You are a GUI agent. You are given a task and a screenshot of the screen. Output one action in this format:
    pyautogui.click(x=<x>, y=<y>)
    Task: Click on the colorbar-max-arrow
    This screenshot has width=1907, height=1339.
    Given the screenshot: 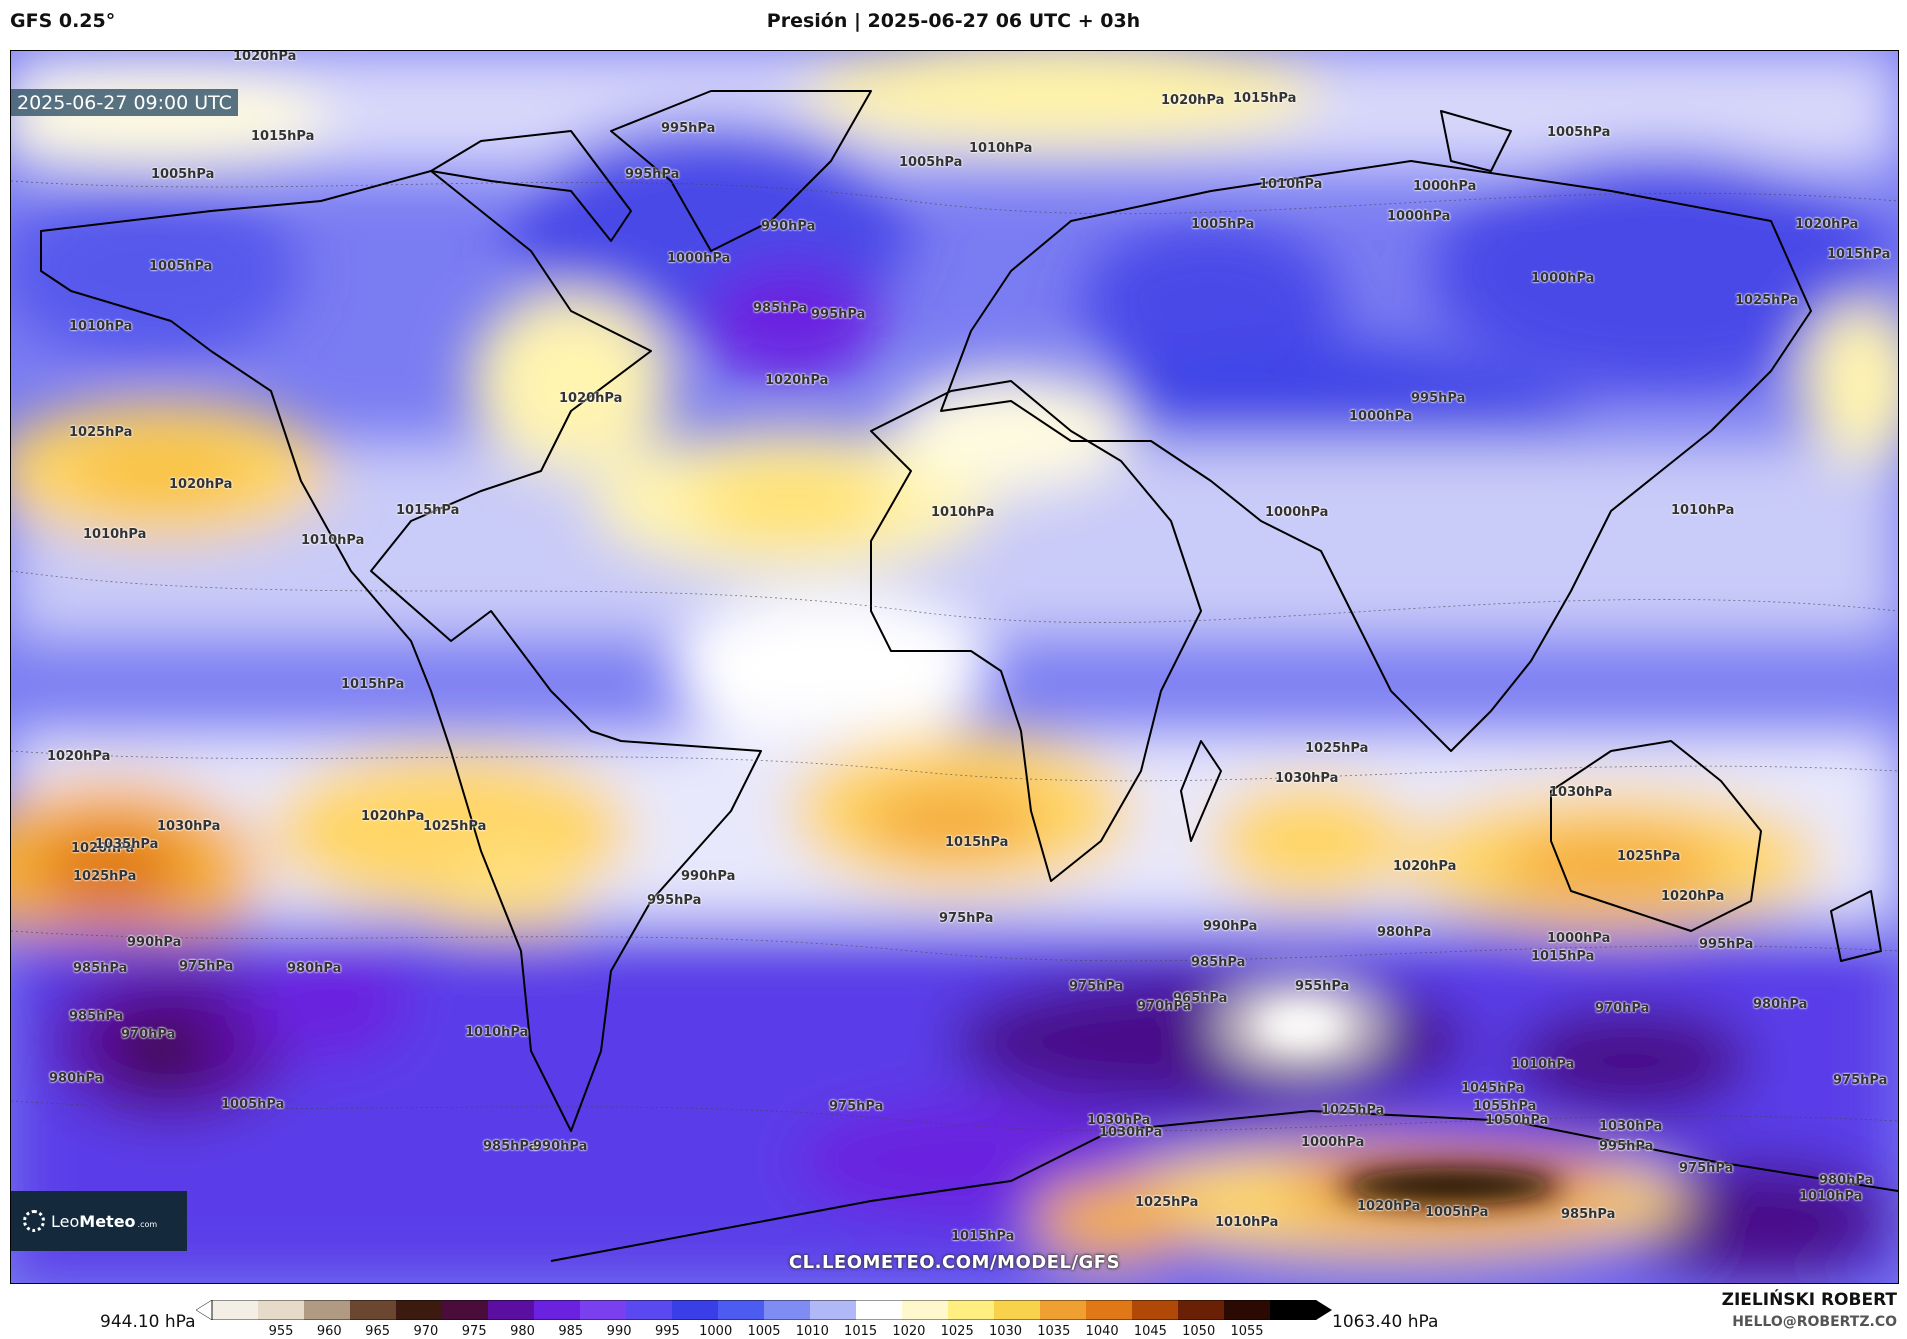 What is the action you would take?
    pyautogui.click(x=1324, y=1310)
    